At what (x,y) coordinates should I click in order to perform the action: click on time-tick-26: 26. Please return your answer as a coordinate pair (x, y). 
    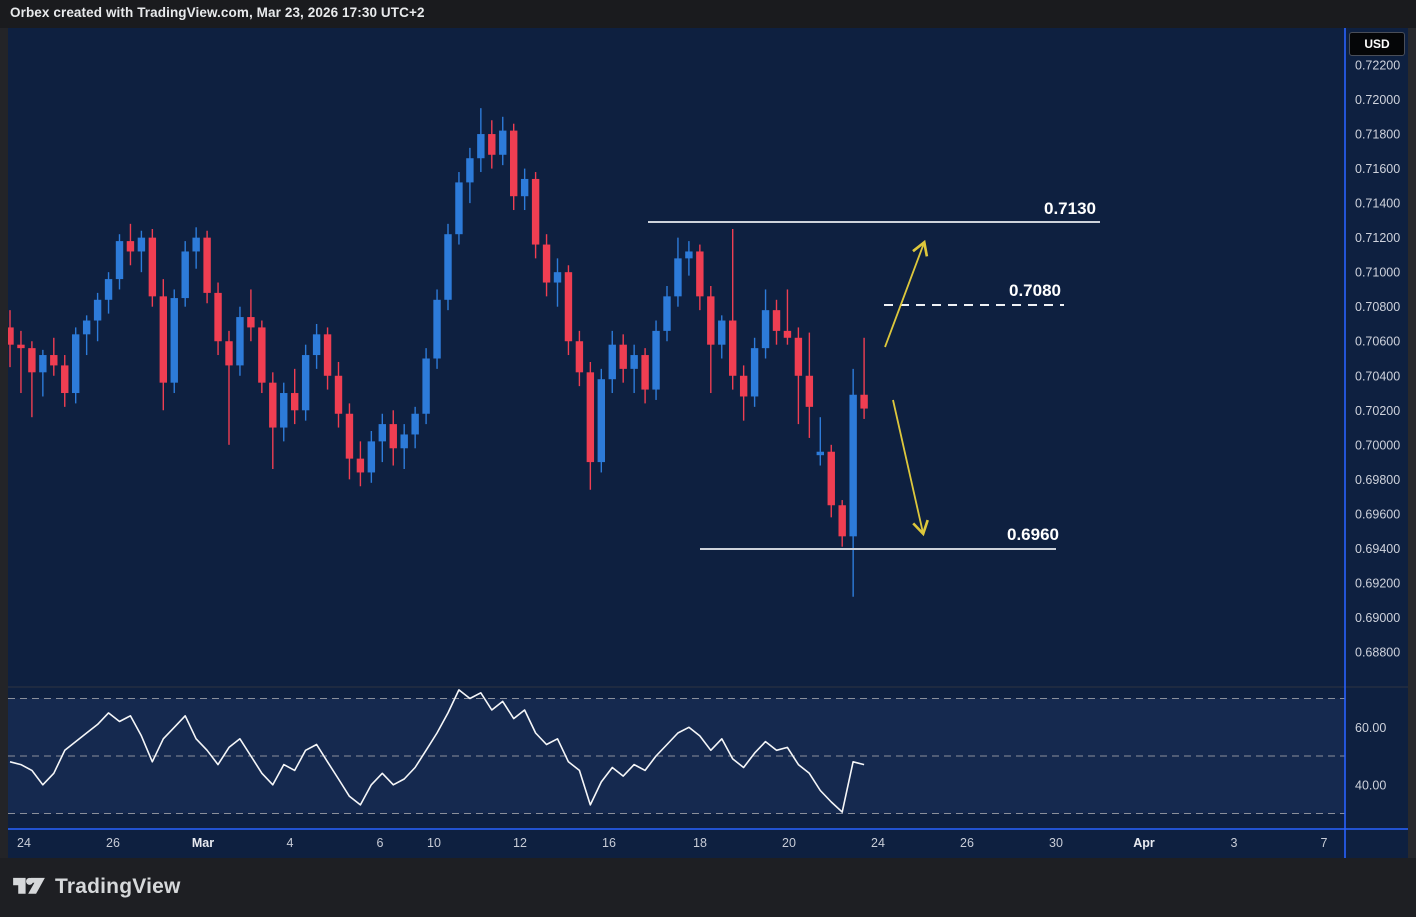
    Looking at the image, I should click on (967, 843).